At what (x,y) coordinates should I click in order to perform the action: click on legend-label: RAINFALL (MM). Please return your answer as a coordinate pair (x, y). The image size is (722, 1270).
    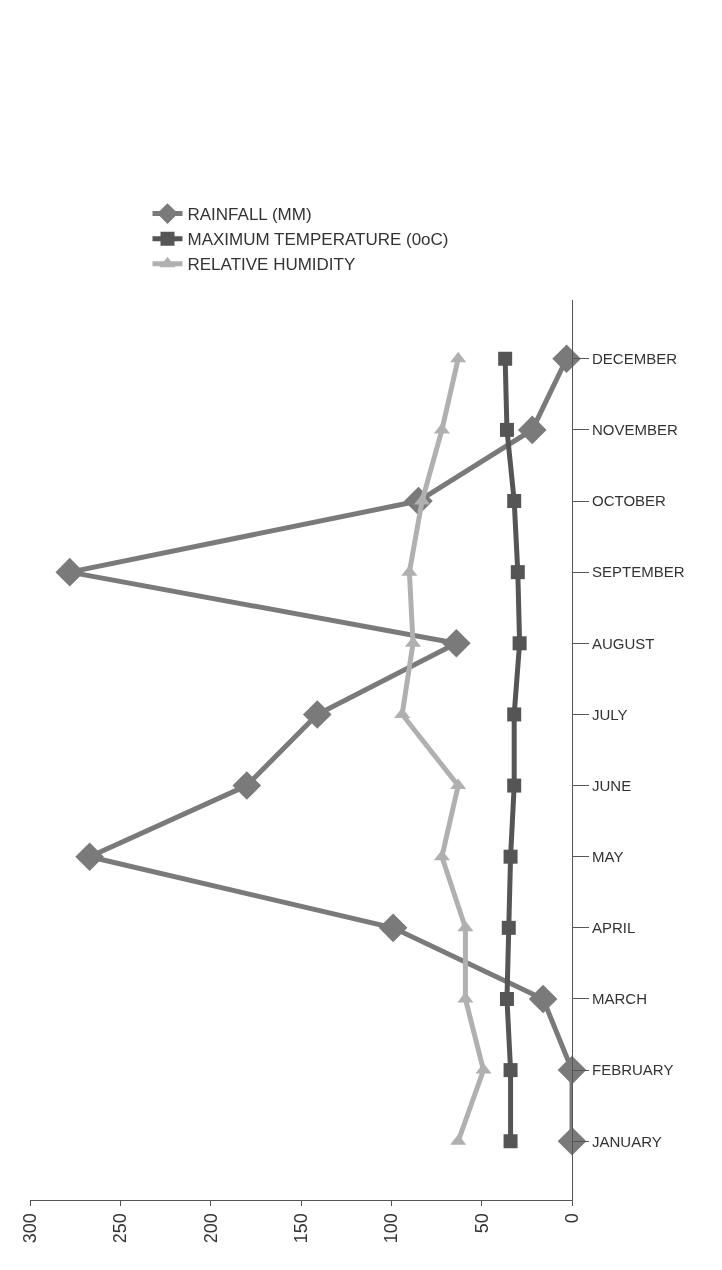
    Looking at the image, I should click on (249, 215).